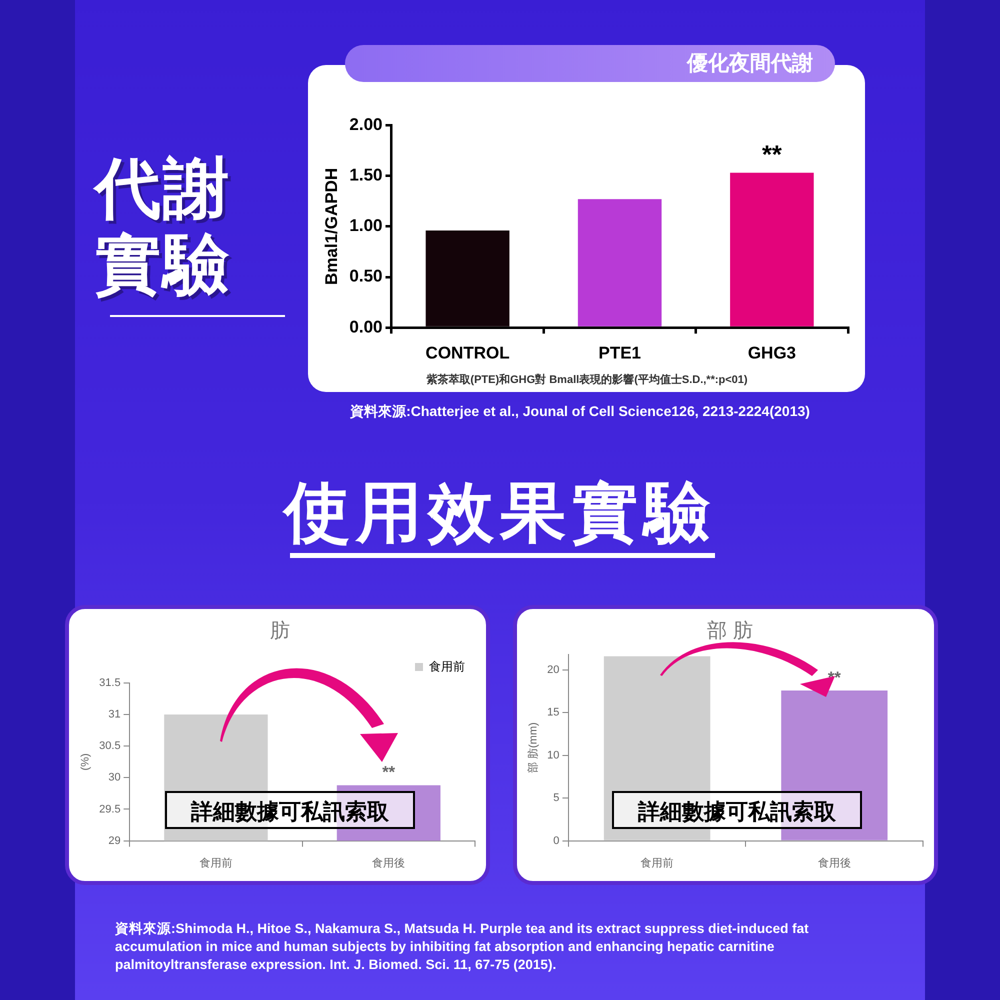 The height and width of the screenshot is (1000, 1000). I want to click on y-axis-title: Bmal1/GAPDH, so click(331, 226).